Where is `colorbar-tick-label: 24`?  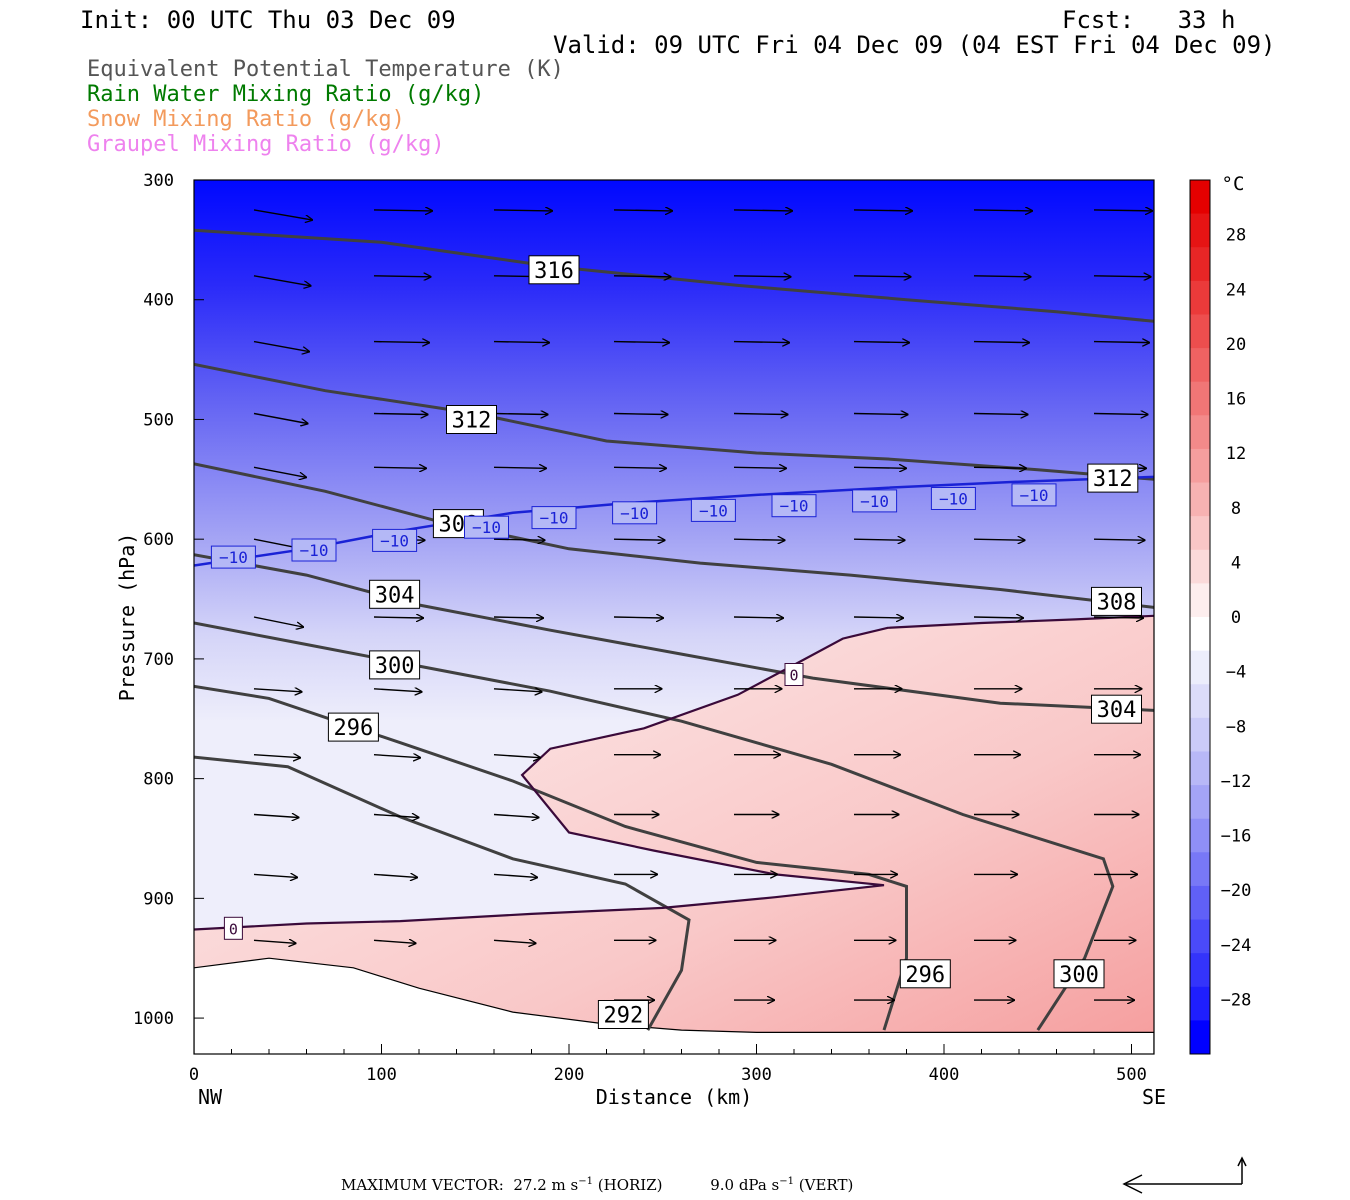 colorbar-tick-label: 24 is located at coordinates (1236, 290).